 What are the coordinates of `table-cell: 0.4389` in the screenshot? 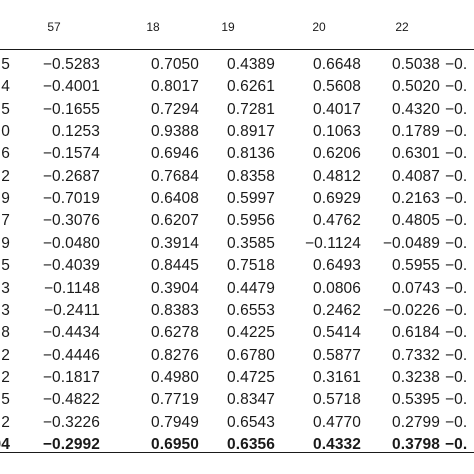 It's located at (250, 64).